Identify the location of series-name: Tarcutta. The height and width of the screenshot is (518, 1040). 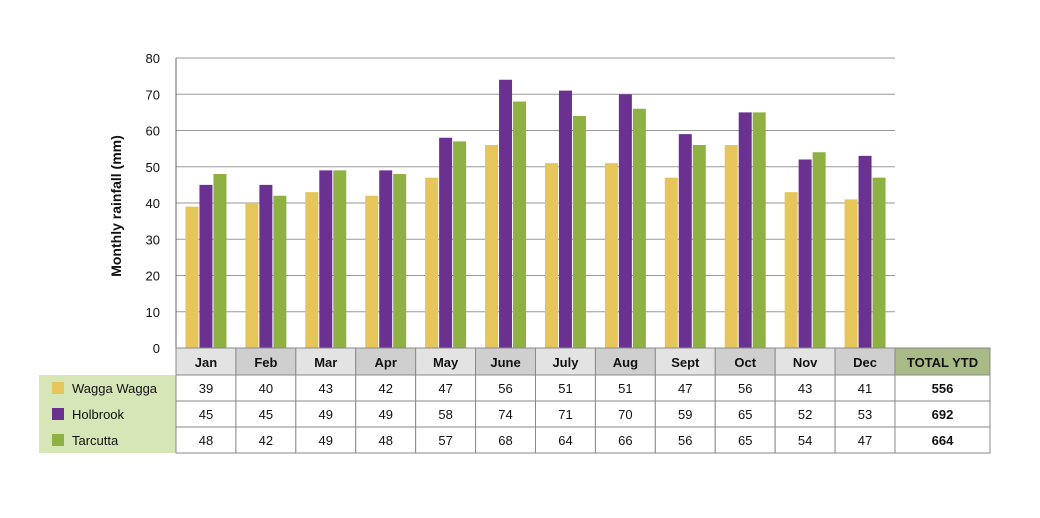
(95, 440).